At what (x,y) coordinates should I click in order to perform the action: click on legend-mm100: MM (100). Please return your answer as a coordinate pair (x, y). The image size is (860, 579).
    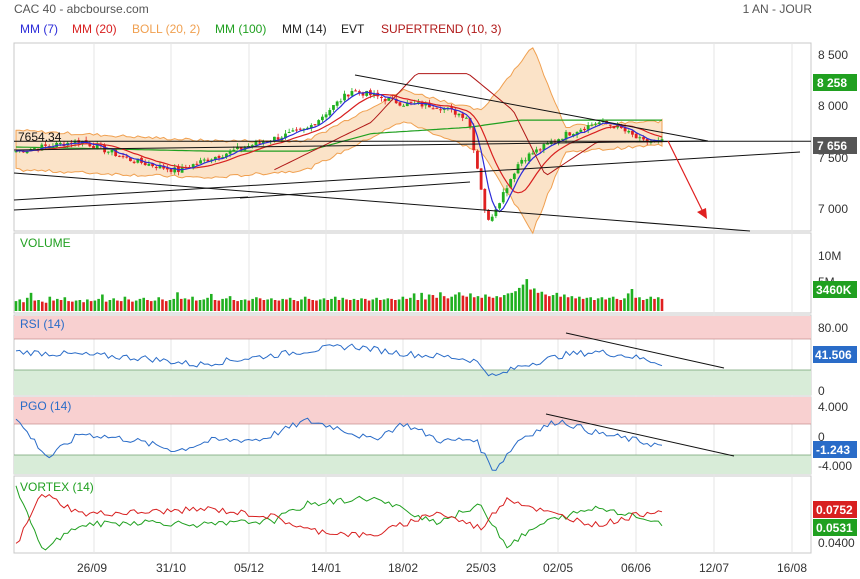
    Looking at the image, I should click on (240, 29).